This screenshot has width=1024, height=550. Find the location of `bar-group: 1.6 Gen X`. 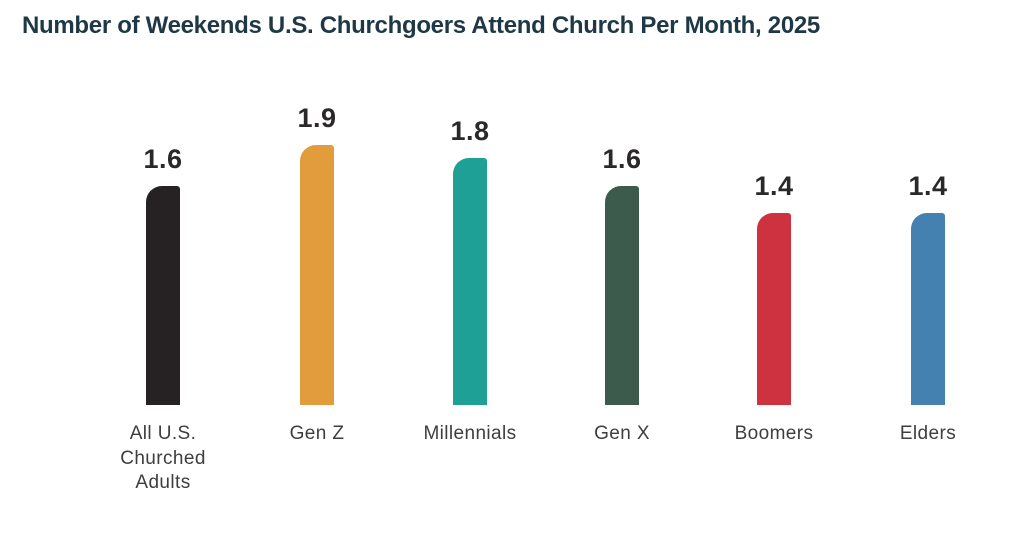

bar-group: 1.6 Gen X is located at coordinates (622, 275).